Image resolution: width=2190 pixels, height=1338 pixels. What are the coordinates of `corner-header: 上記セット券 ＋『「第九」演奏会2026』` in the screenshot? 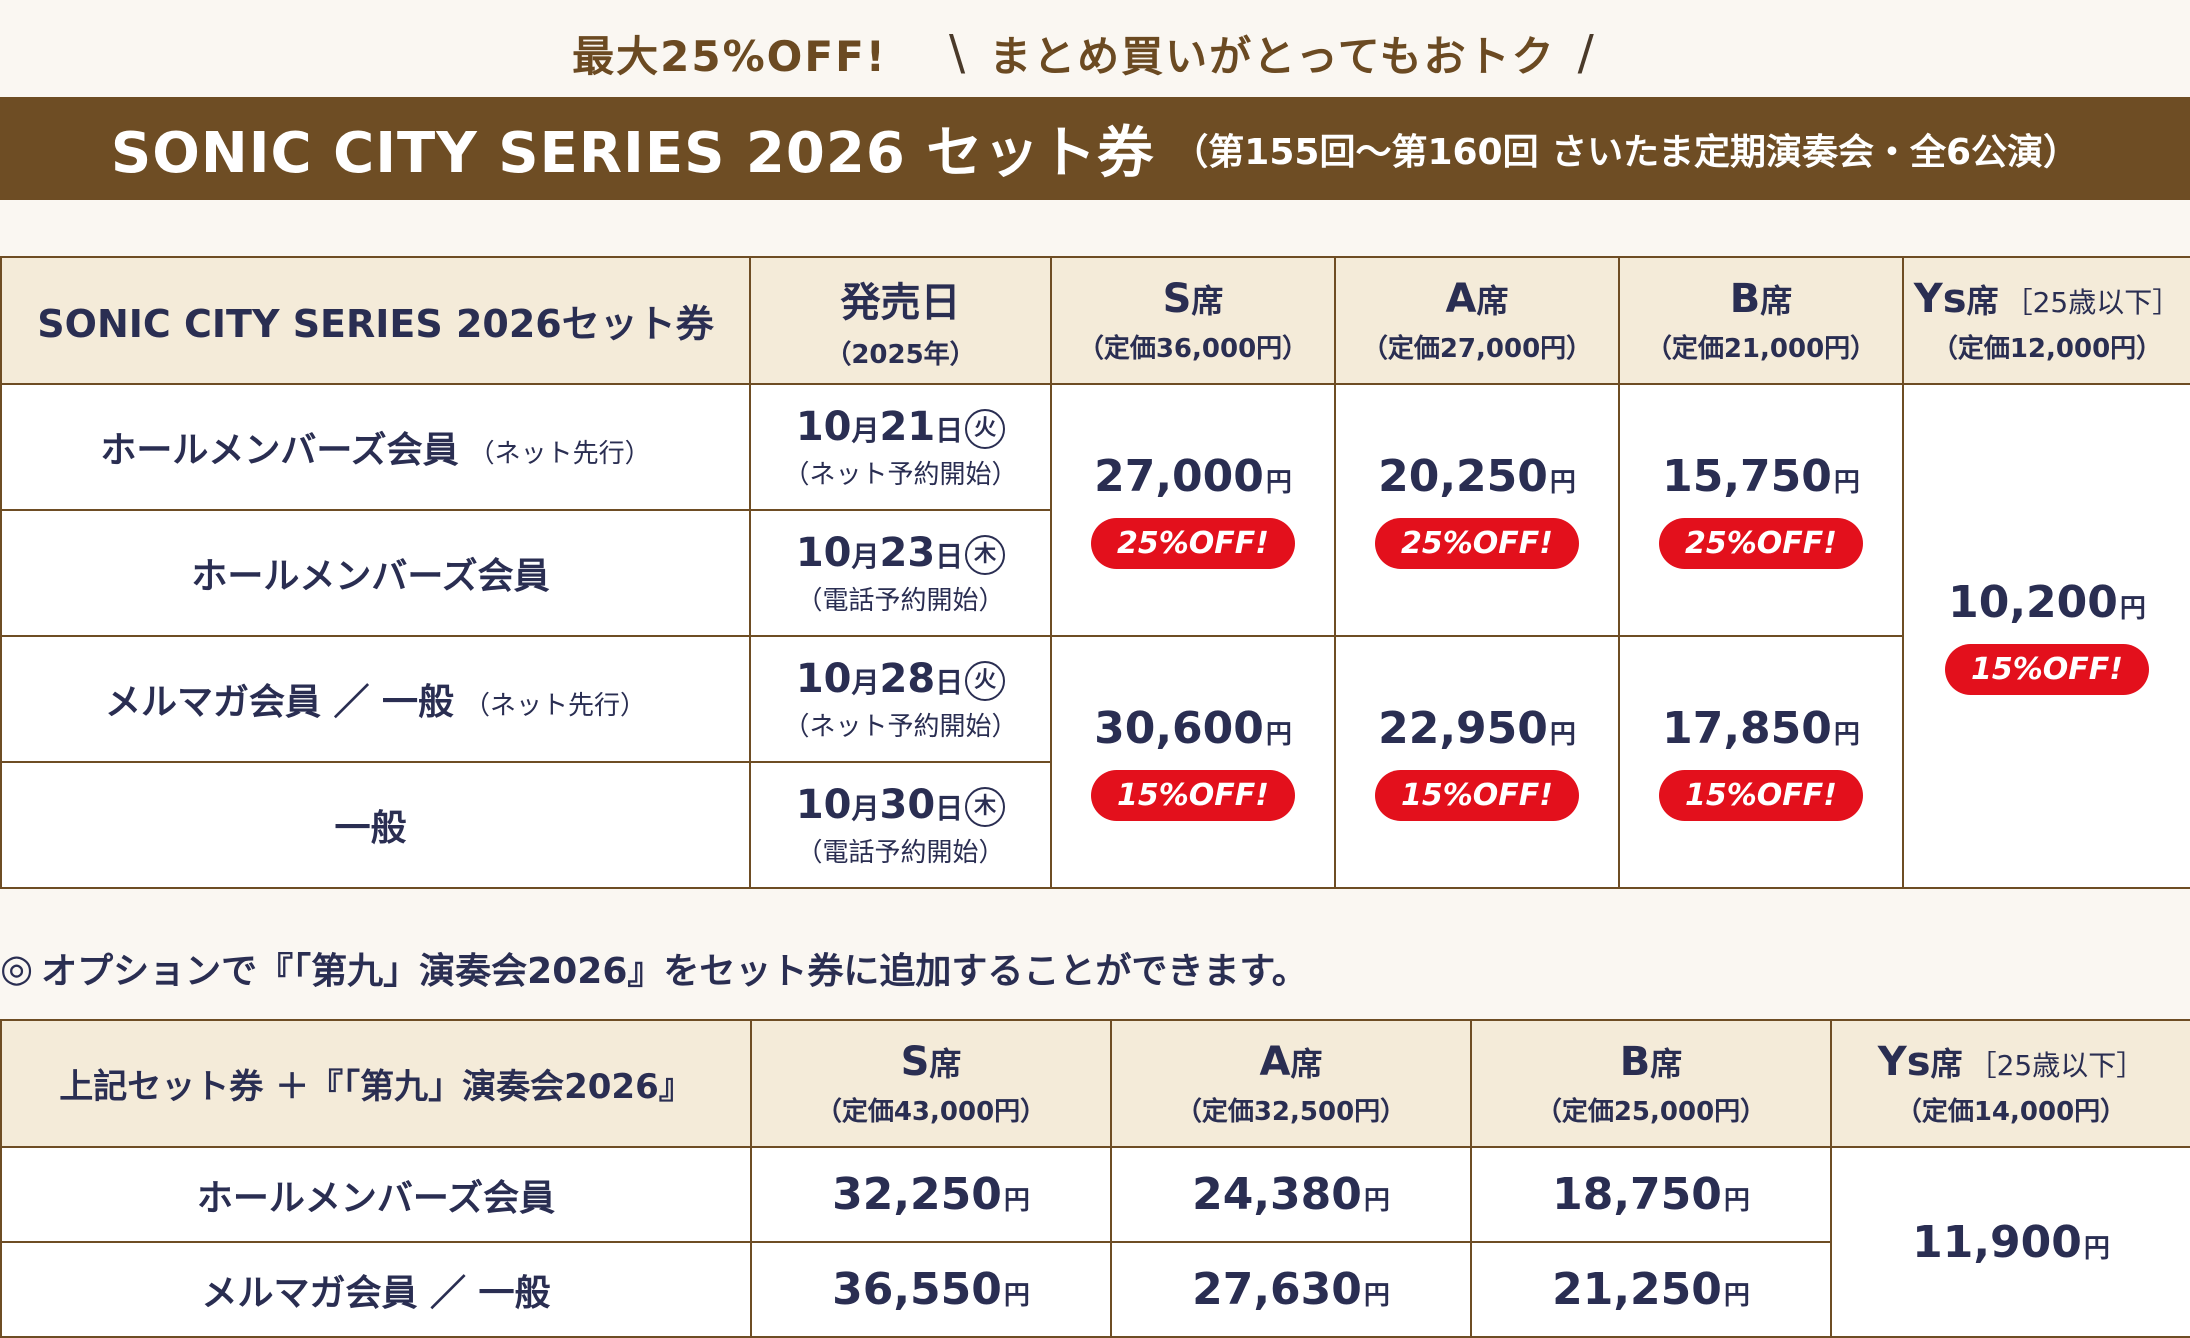 It's located at (376, 1083).